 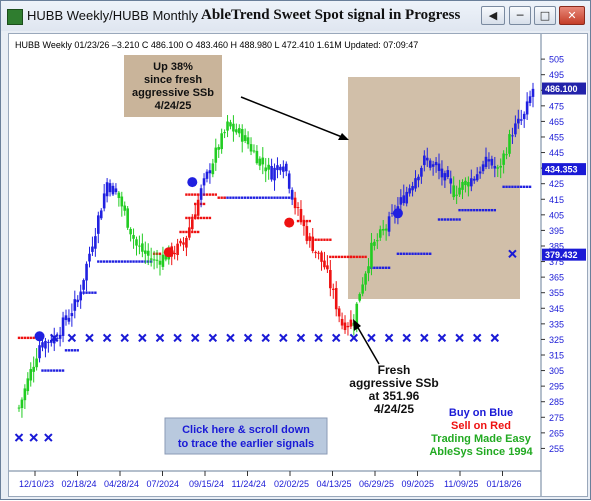 I want to click on y-tick-label: 395, so click(x=556, y=231).